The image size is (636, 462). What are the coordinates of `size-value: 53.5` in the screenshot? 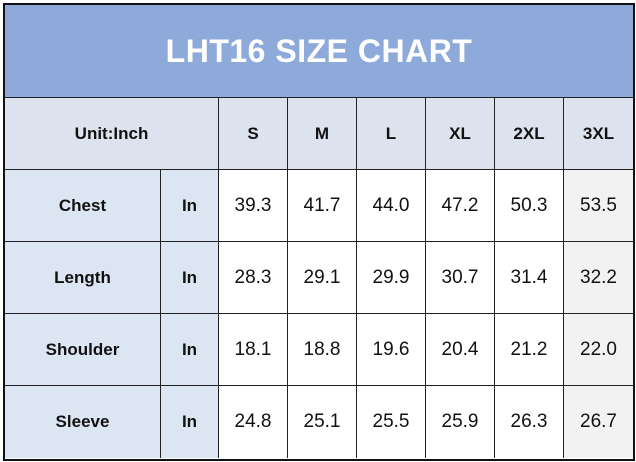 It's located at (598, 206).